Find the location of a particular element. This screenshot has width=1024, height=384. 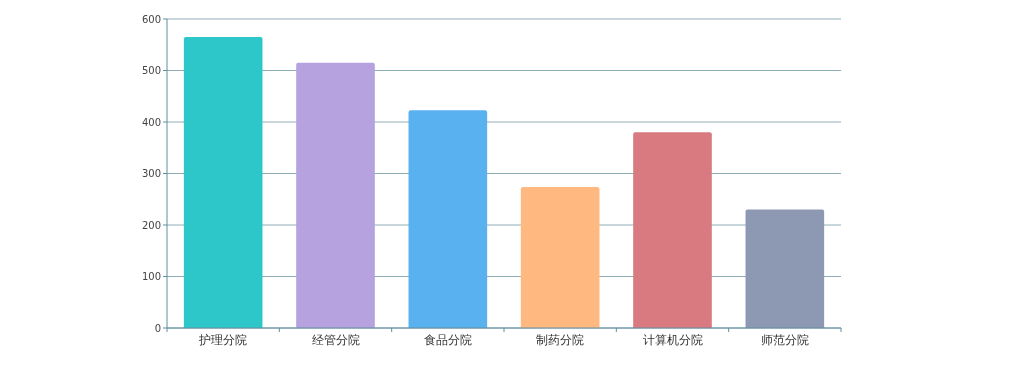

y-tick-label: 0 is located at coordinates (157, 328).